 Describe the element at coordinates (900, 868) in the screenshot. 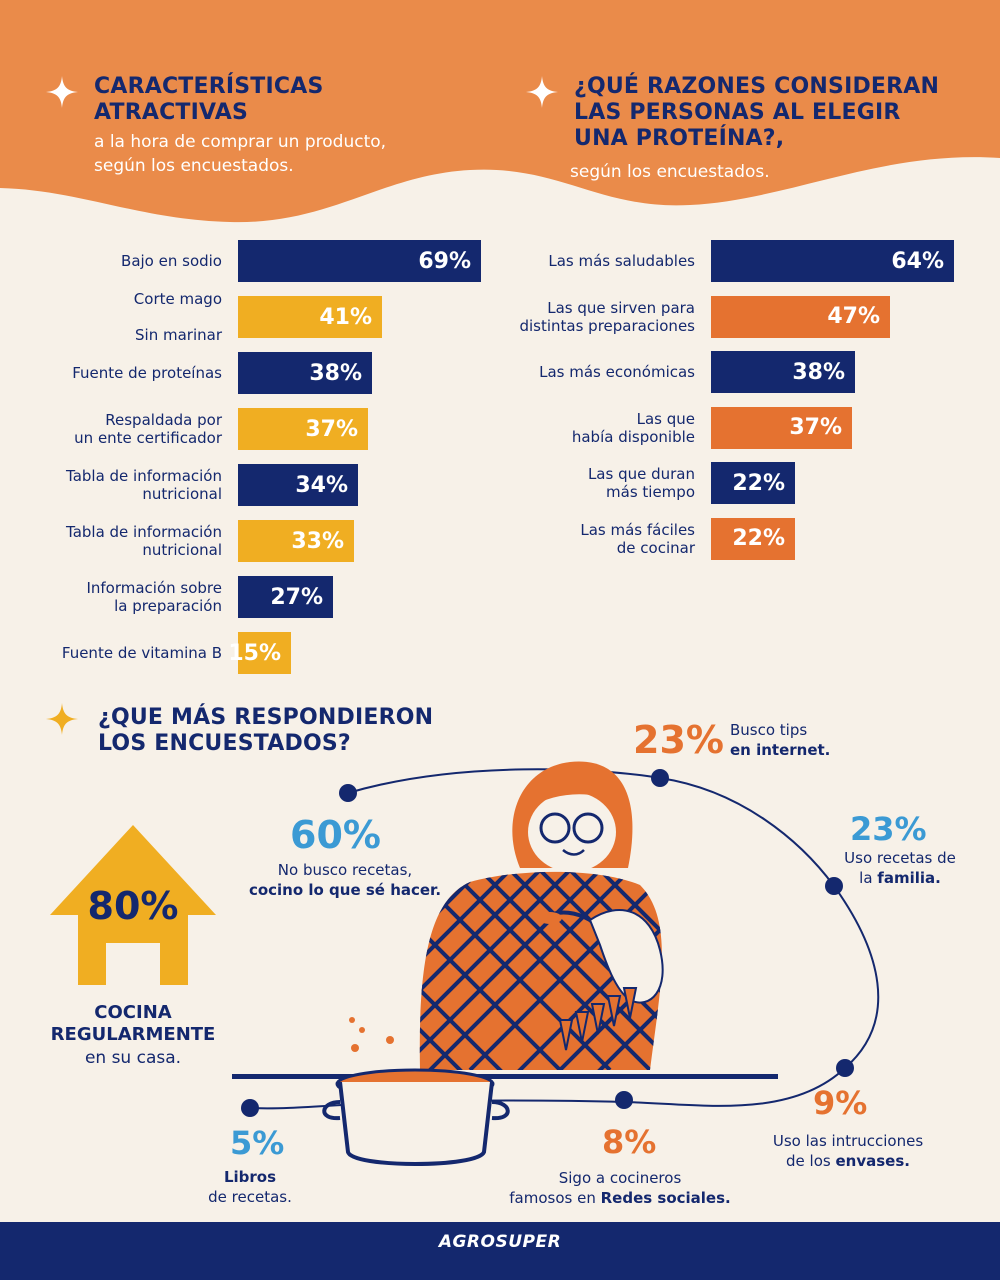

I see `stat-23-family-text: Uso recetas de la familia.` at that location.